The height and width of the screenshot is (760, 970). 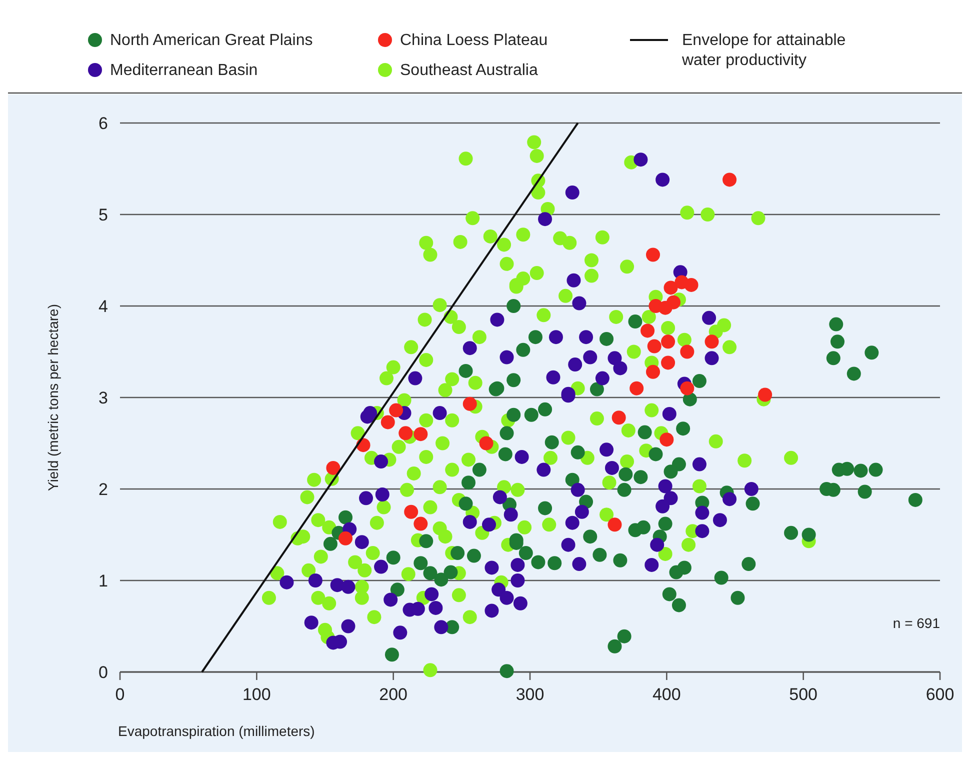 I want to click on x-tick-label: 200, so click(x=393, y=694).